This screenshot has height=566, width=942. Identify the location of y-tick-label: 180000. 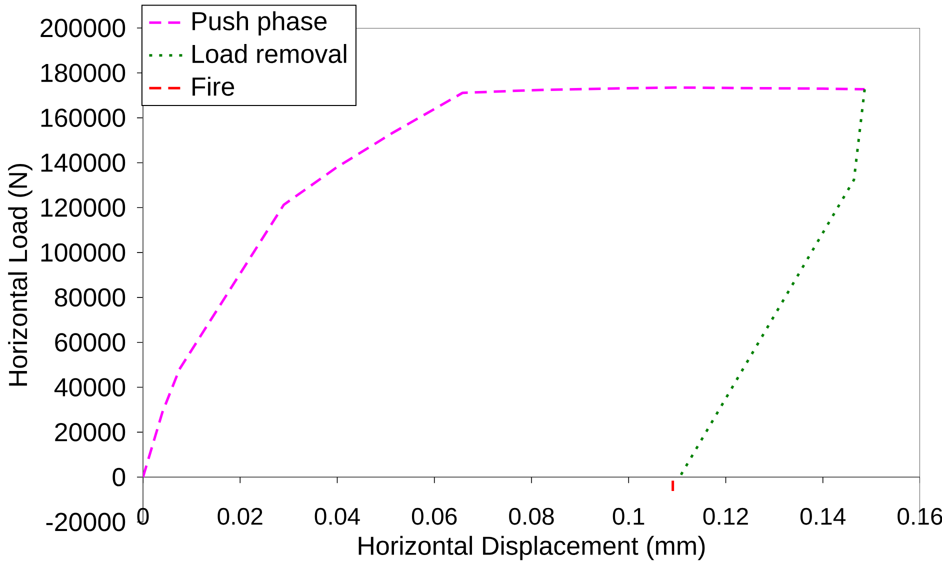
(83, 73).